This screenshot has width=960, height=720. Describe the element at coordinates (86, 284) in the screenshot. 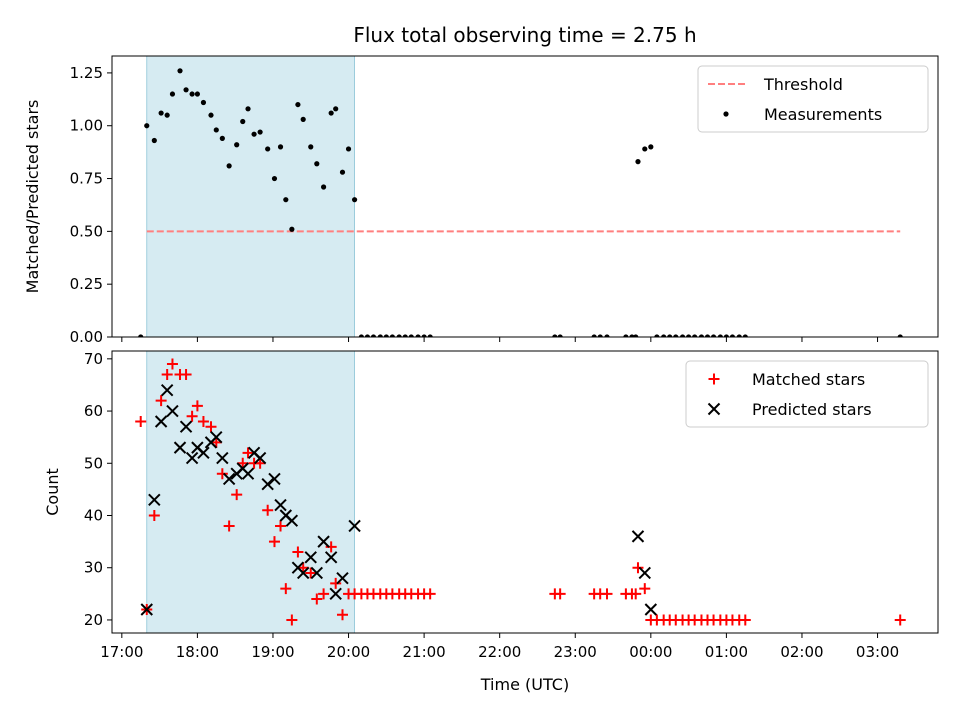

I see `y-tick-label: 0.25` at that location.